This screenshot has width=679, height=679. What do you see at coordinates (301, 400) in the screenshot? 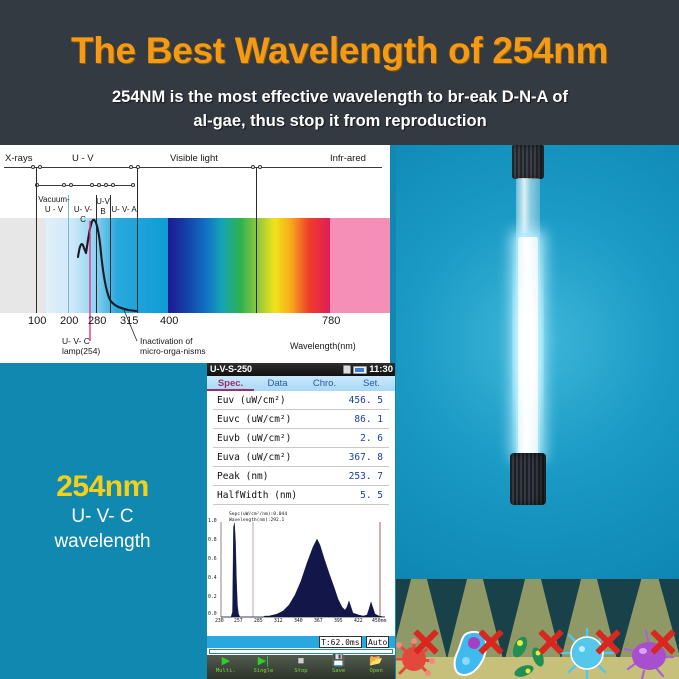
I see `table-row: Euv (uW/cm²) 456. 5` at bounding box center [301, 400].